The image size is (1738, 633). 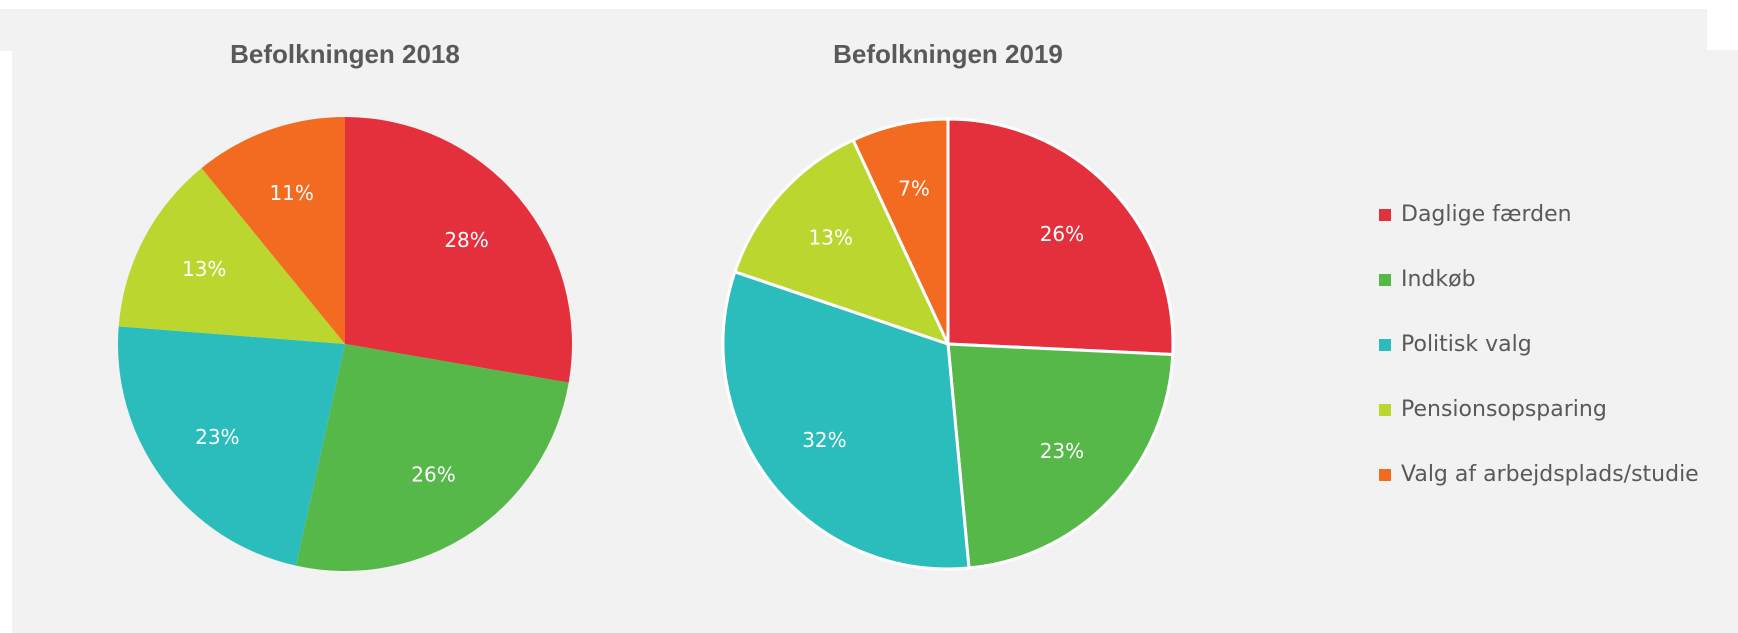 I want to click on data-label: 11%, so click(x=291, y=193).